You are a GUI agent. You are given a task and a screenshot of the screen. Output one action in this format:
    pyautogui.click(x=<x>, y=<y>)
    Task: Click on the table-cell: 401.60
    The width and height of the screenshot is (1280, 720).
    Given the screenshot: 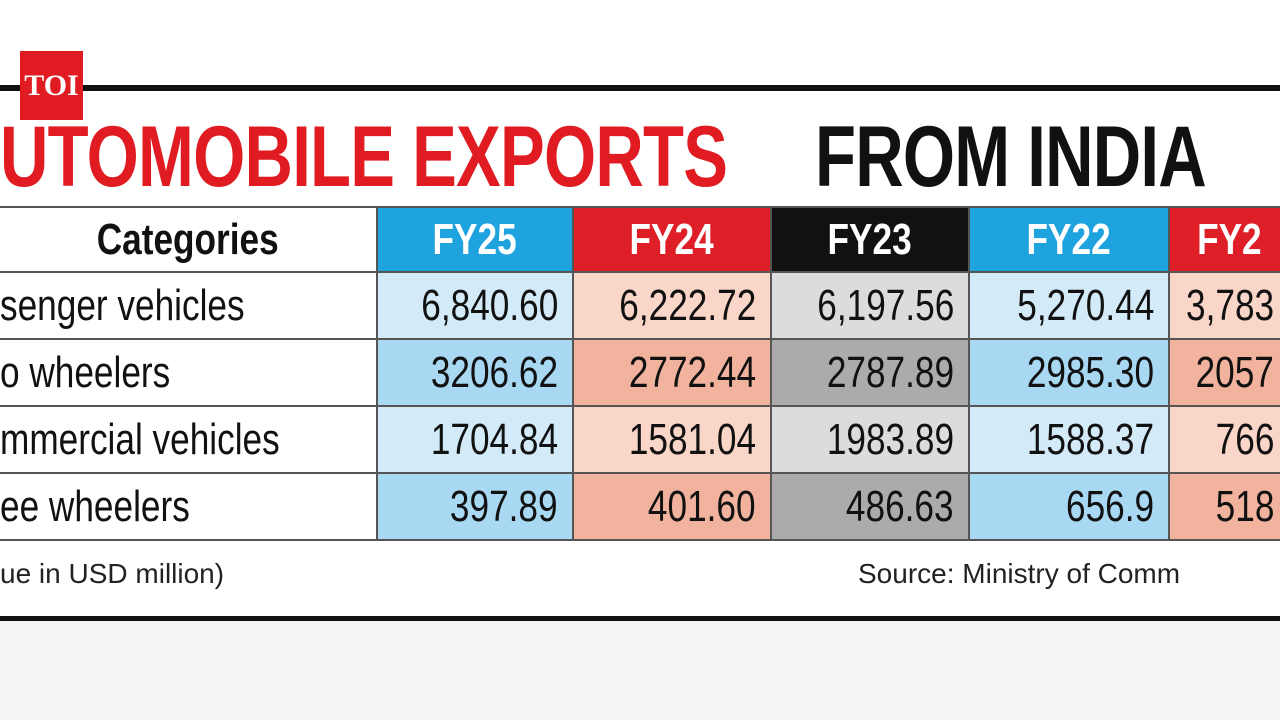 What is the action you would take?
    pyautogui.click(x=673, y=507)
    